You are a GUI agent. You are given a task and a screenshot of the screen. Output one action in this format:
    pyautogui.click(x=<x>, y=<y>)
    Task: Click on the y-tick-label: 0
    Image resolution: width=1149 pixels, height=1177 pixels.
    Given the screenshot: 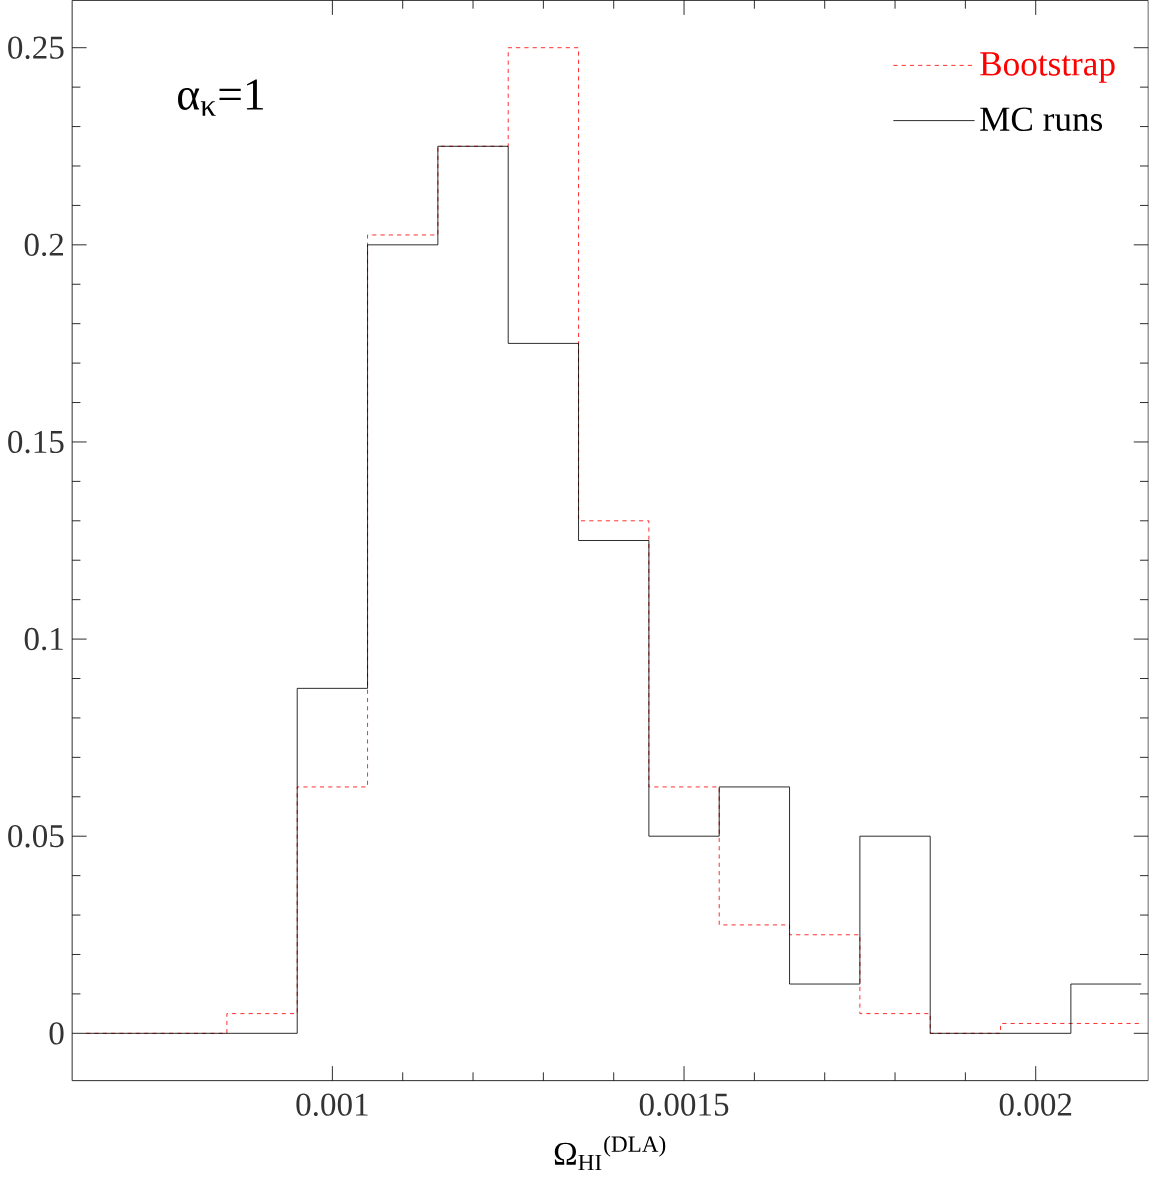 What is the action you would take?
    pyautogui.click(x=56, y=1033)
    